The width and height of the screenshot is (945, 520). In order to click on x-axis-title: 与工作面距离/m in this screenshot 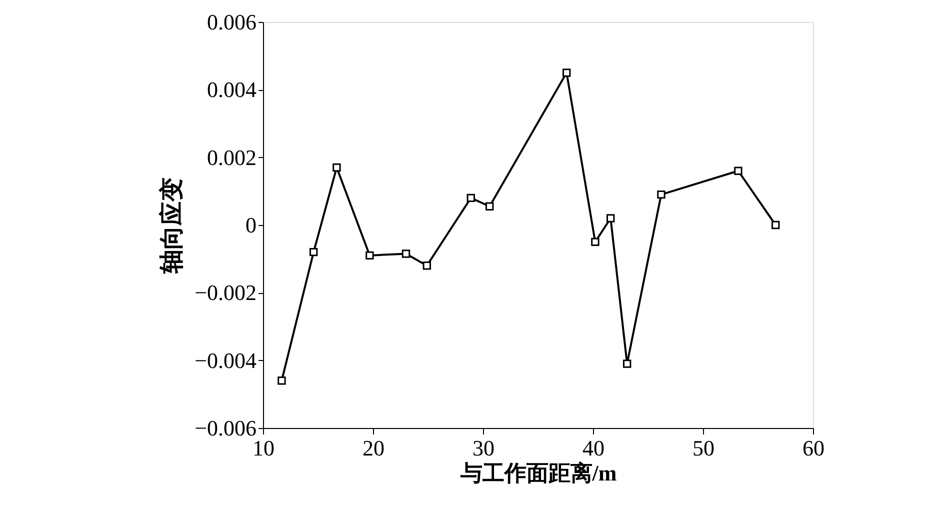, I will do `click(538, 473)`.